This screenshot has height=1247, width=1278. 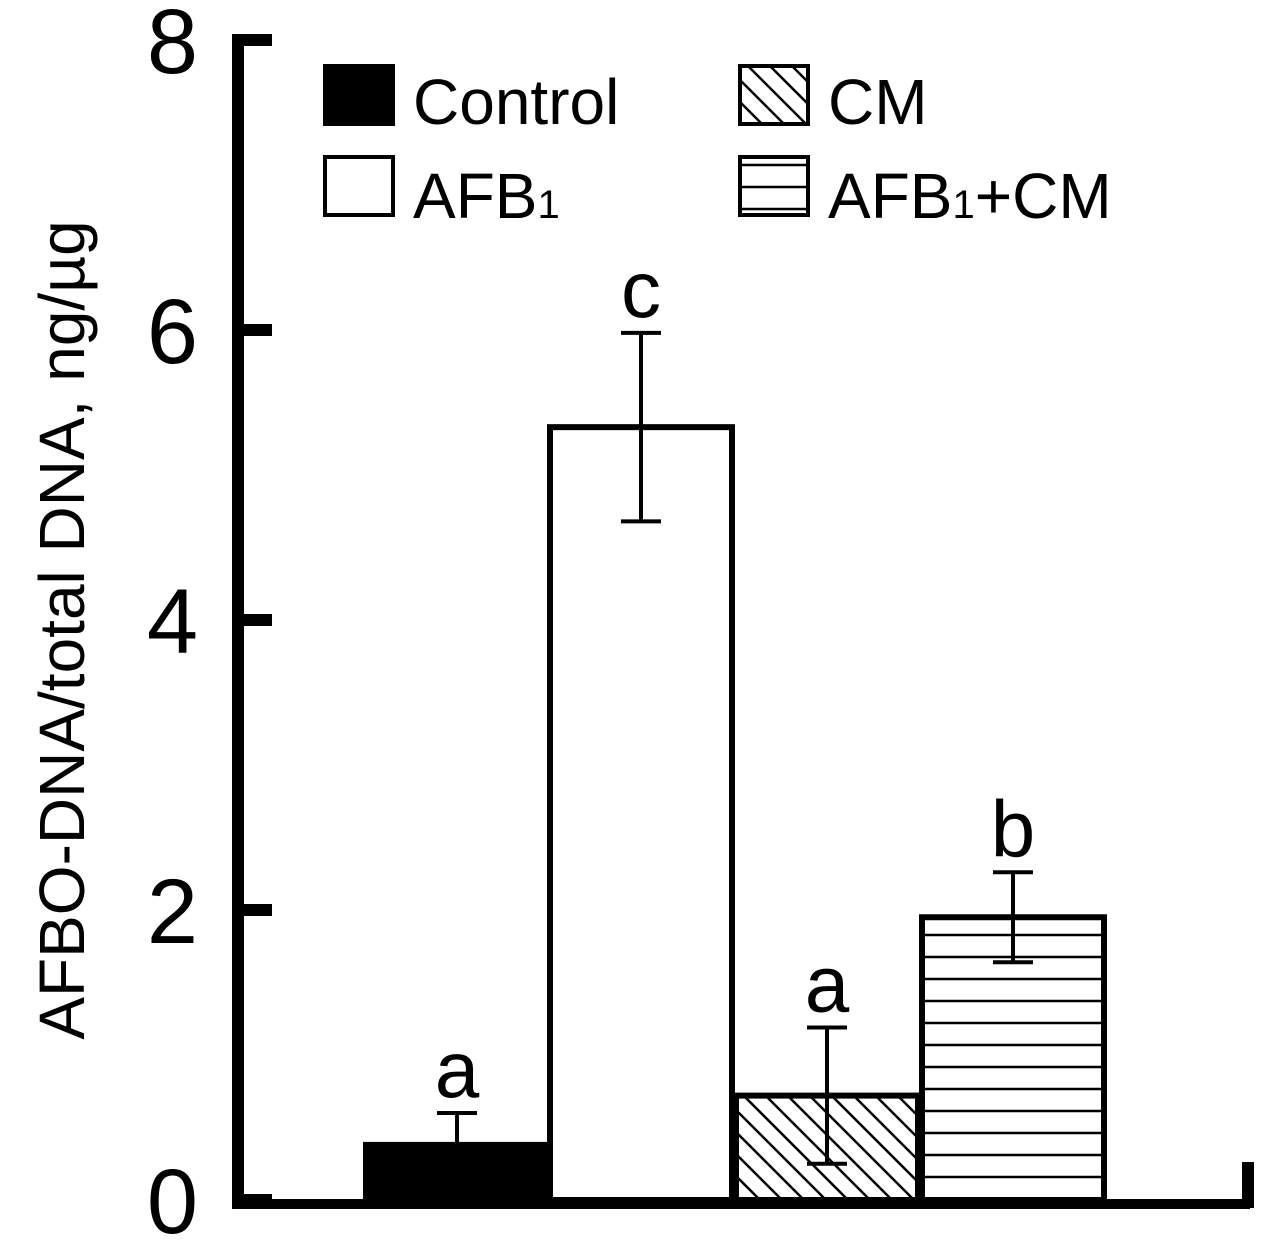 I want to click on y-tick-label-2: 2, so click(x=172, y=912).